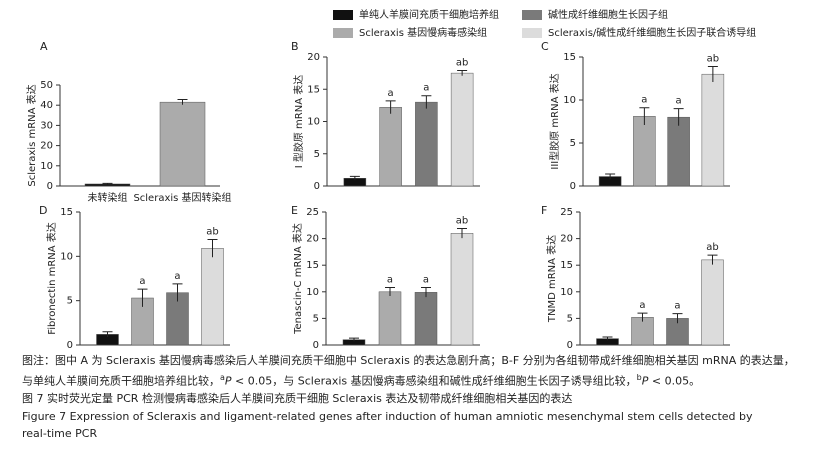  I want to click on panel-label: D, so click(43, 210).